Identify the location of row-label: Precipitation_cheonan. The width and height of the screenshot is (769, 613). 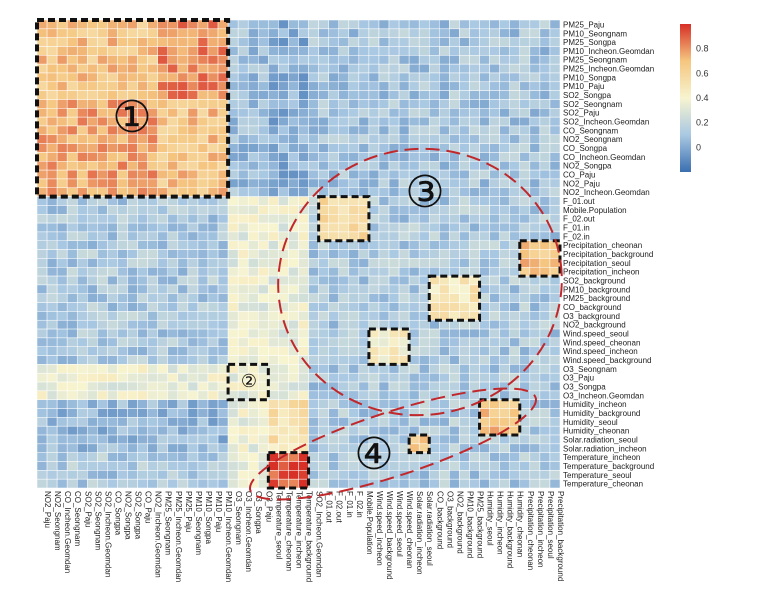
(602, 245).